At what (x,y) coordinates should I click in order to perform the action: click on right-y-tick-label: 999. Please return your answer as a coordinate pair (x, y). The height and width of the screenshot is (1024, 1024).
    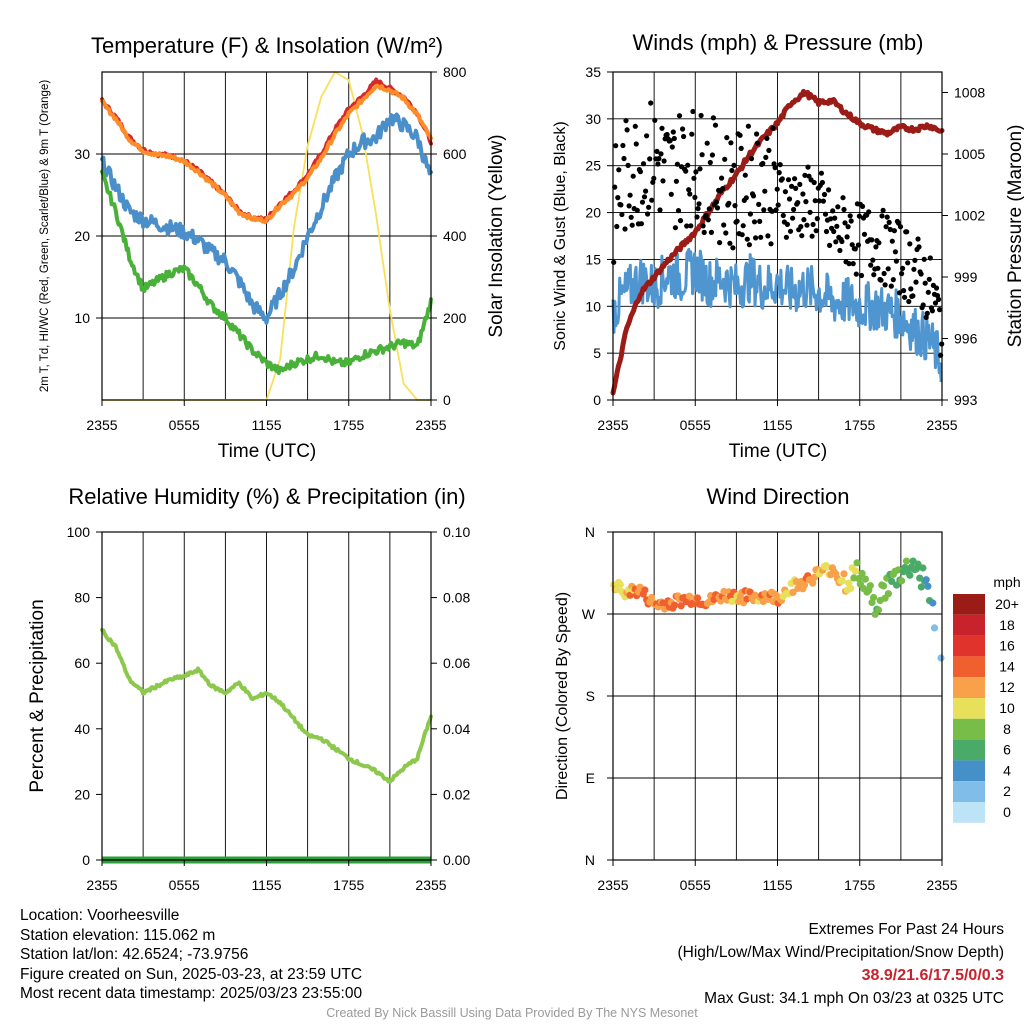
    Looking at the image, I should click on (966, 277).